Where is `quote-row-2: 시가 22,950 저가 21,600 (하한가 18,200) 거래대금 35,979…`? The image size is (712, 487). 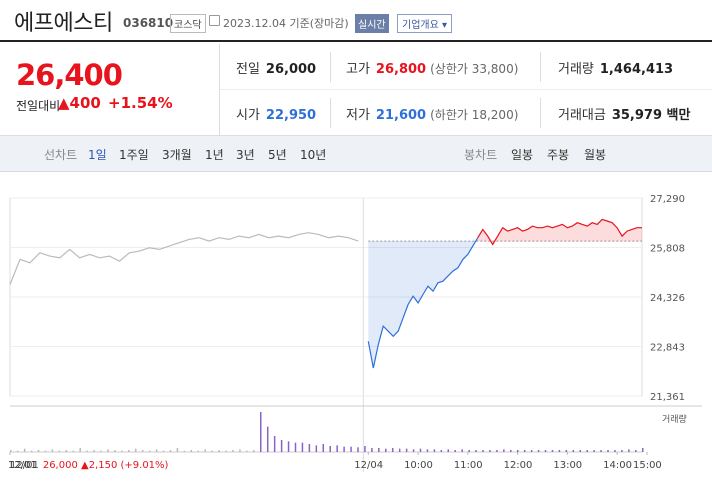 quote-row-2: 시가 22,950 저가 21,600 (하한가 18,200) 거래대금 35,979… is located at coordinates (466, 113).